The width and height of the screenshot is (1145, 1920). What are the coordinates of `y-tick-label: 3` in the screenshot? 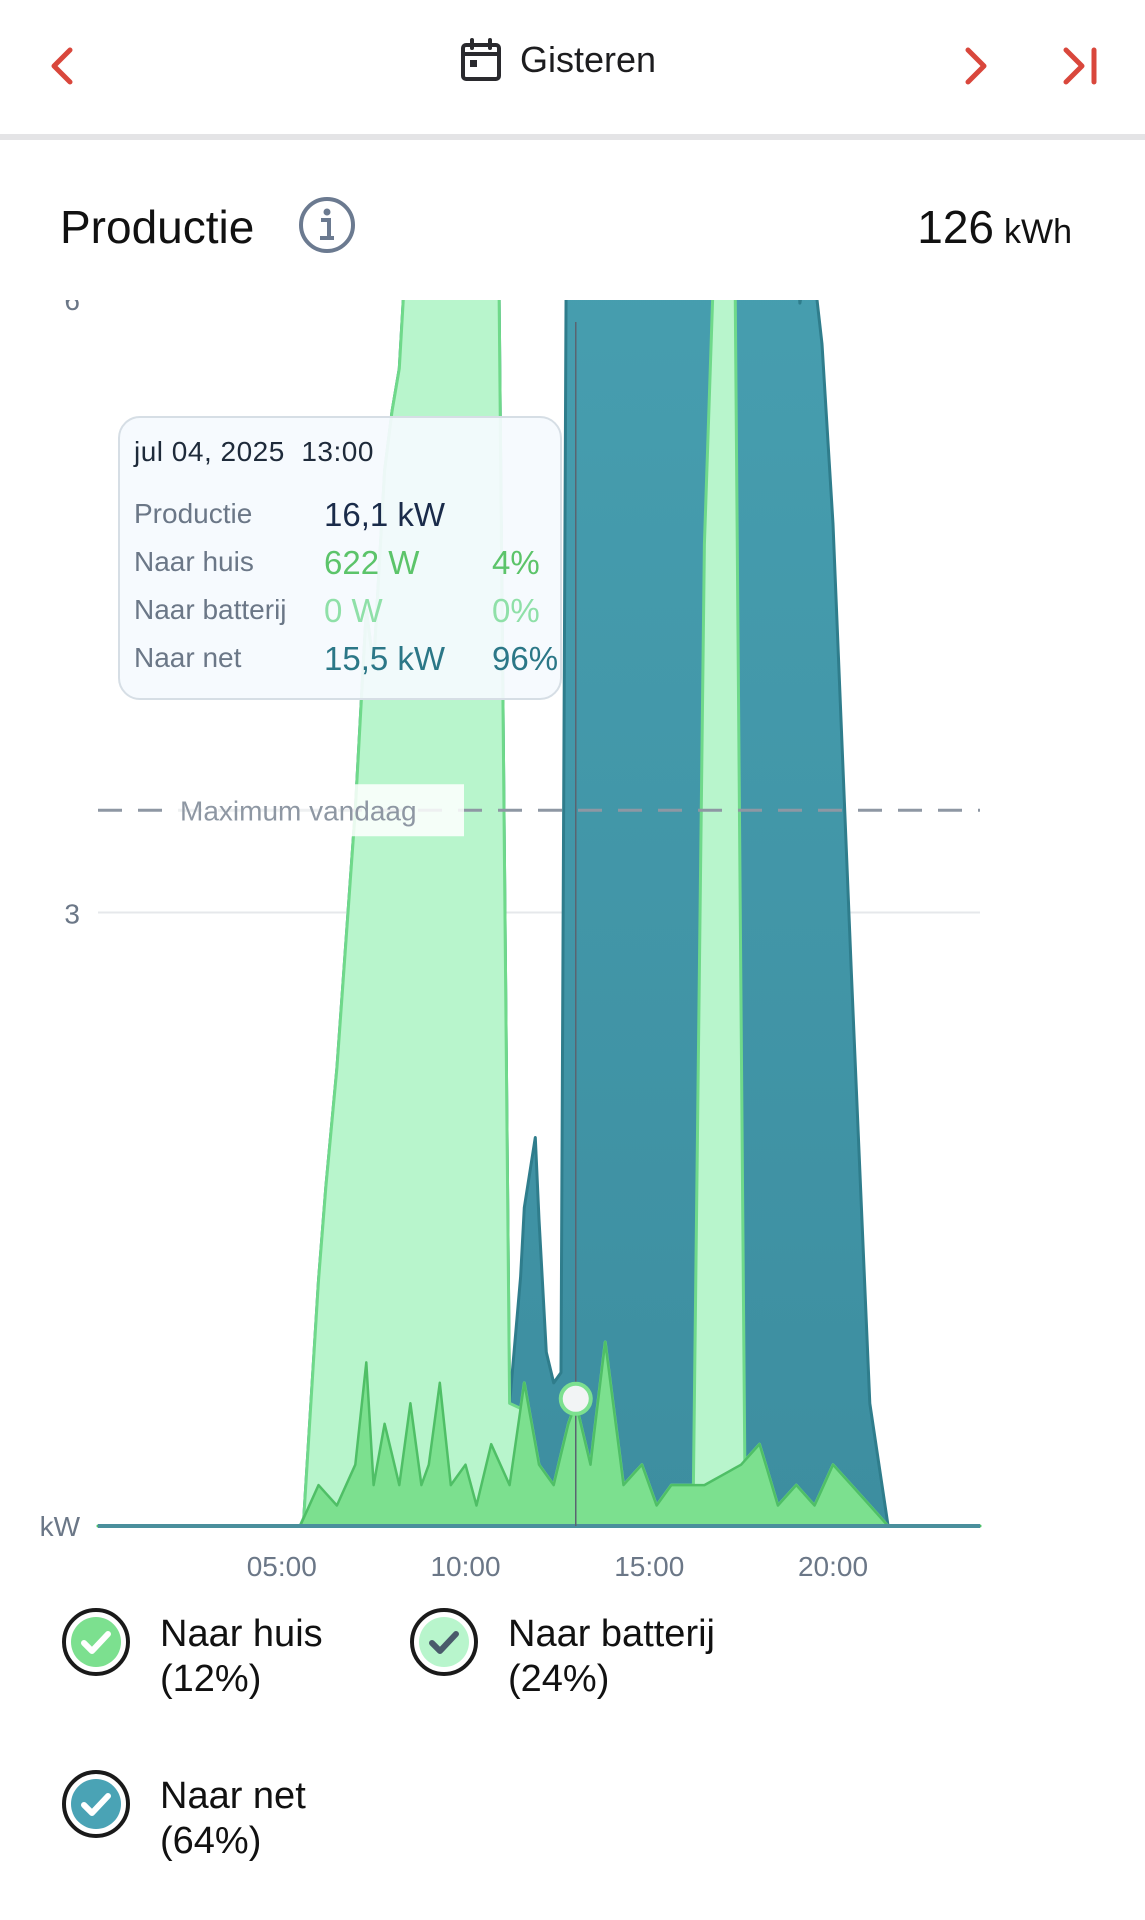 It's located at (72, 914).